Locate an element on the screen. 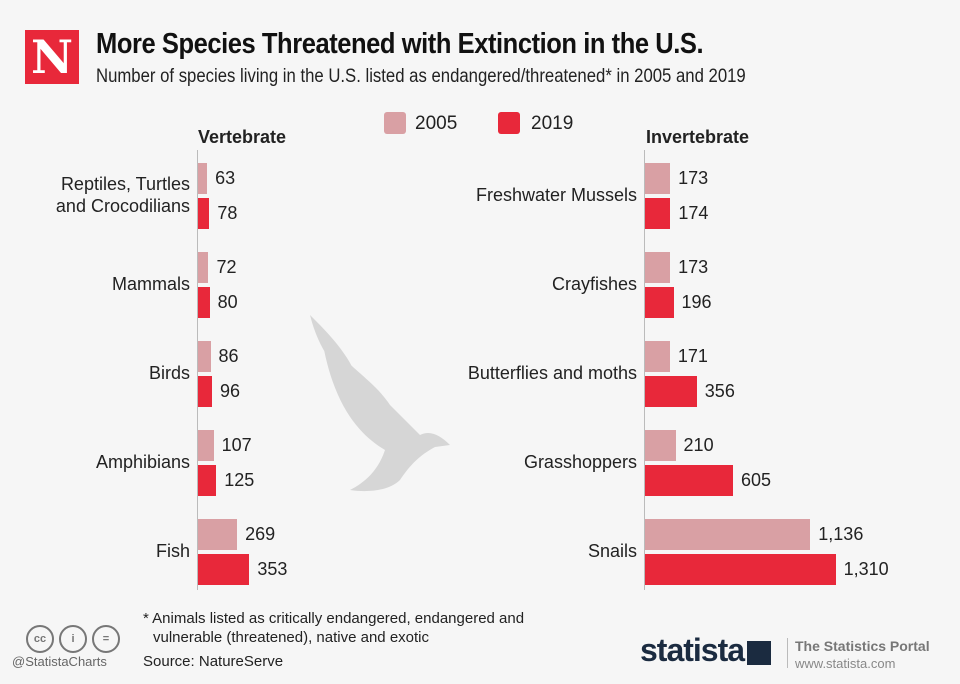 This screenshot has width=960, height=684. category-label: Snails is located at coordinates (612, 551).